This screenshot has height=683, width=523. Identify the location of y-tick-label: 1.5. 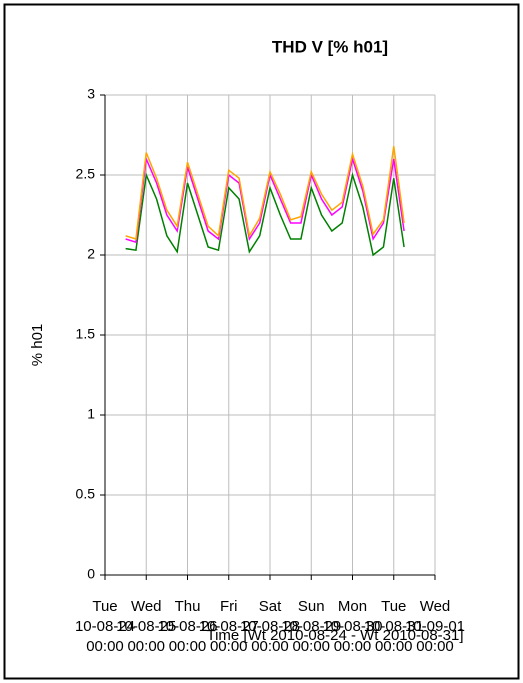
(86, 334).